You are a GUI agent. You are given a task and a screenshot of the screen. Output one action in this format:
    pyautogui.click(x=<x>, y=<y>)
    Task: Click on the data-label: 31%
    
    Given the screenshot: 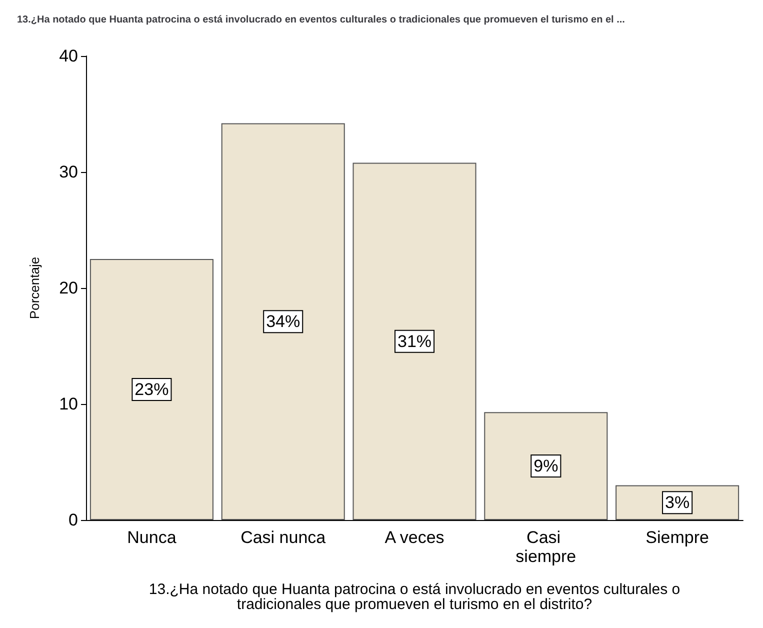 What is the action you would take?
    pyautogui.click(x=414, y=341)
    